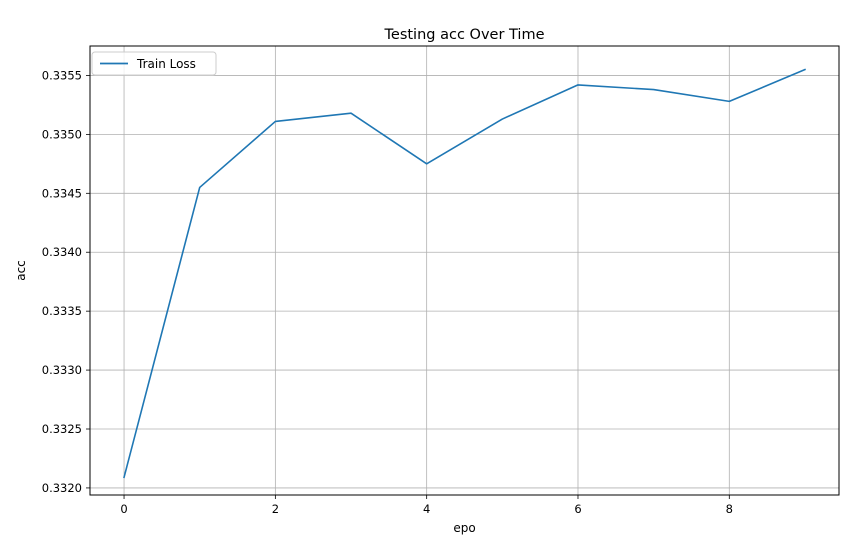  I want to click on legend-box, so click(154, 63).